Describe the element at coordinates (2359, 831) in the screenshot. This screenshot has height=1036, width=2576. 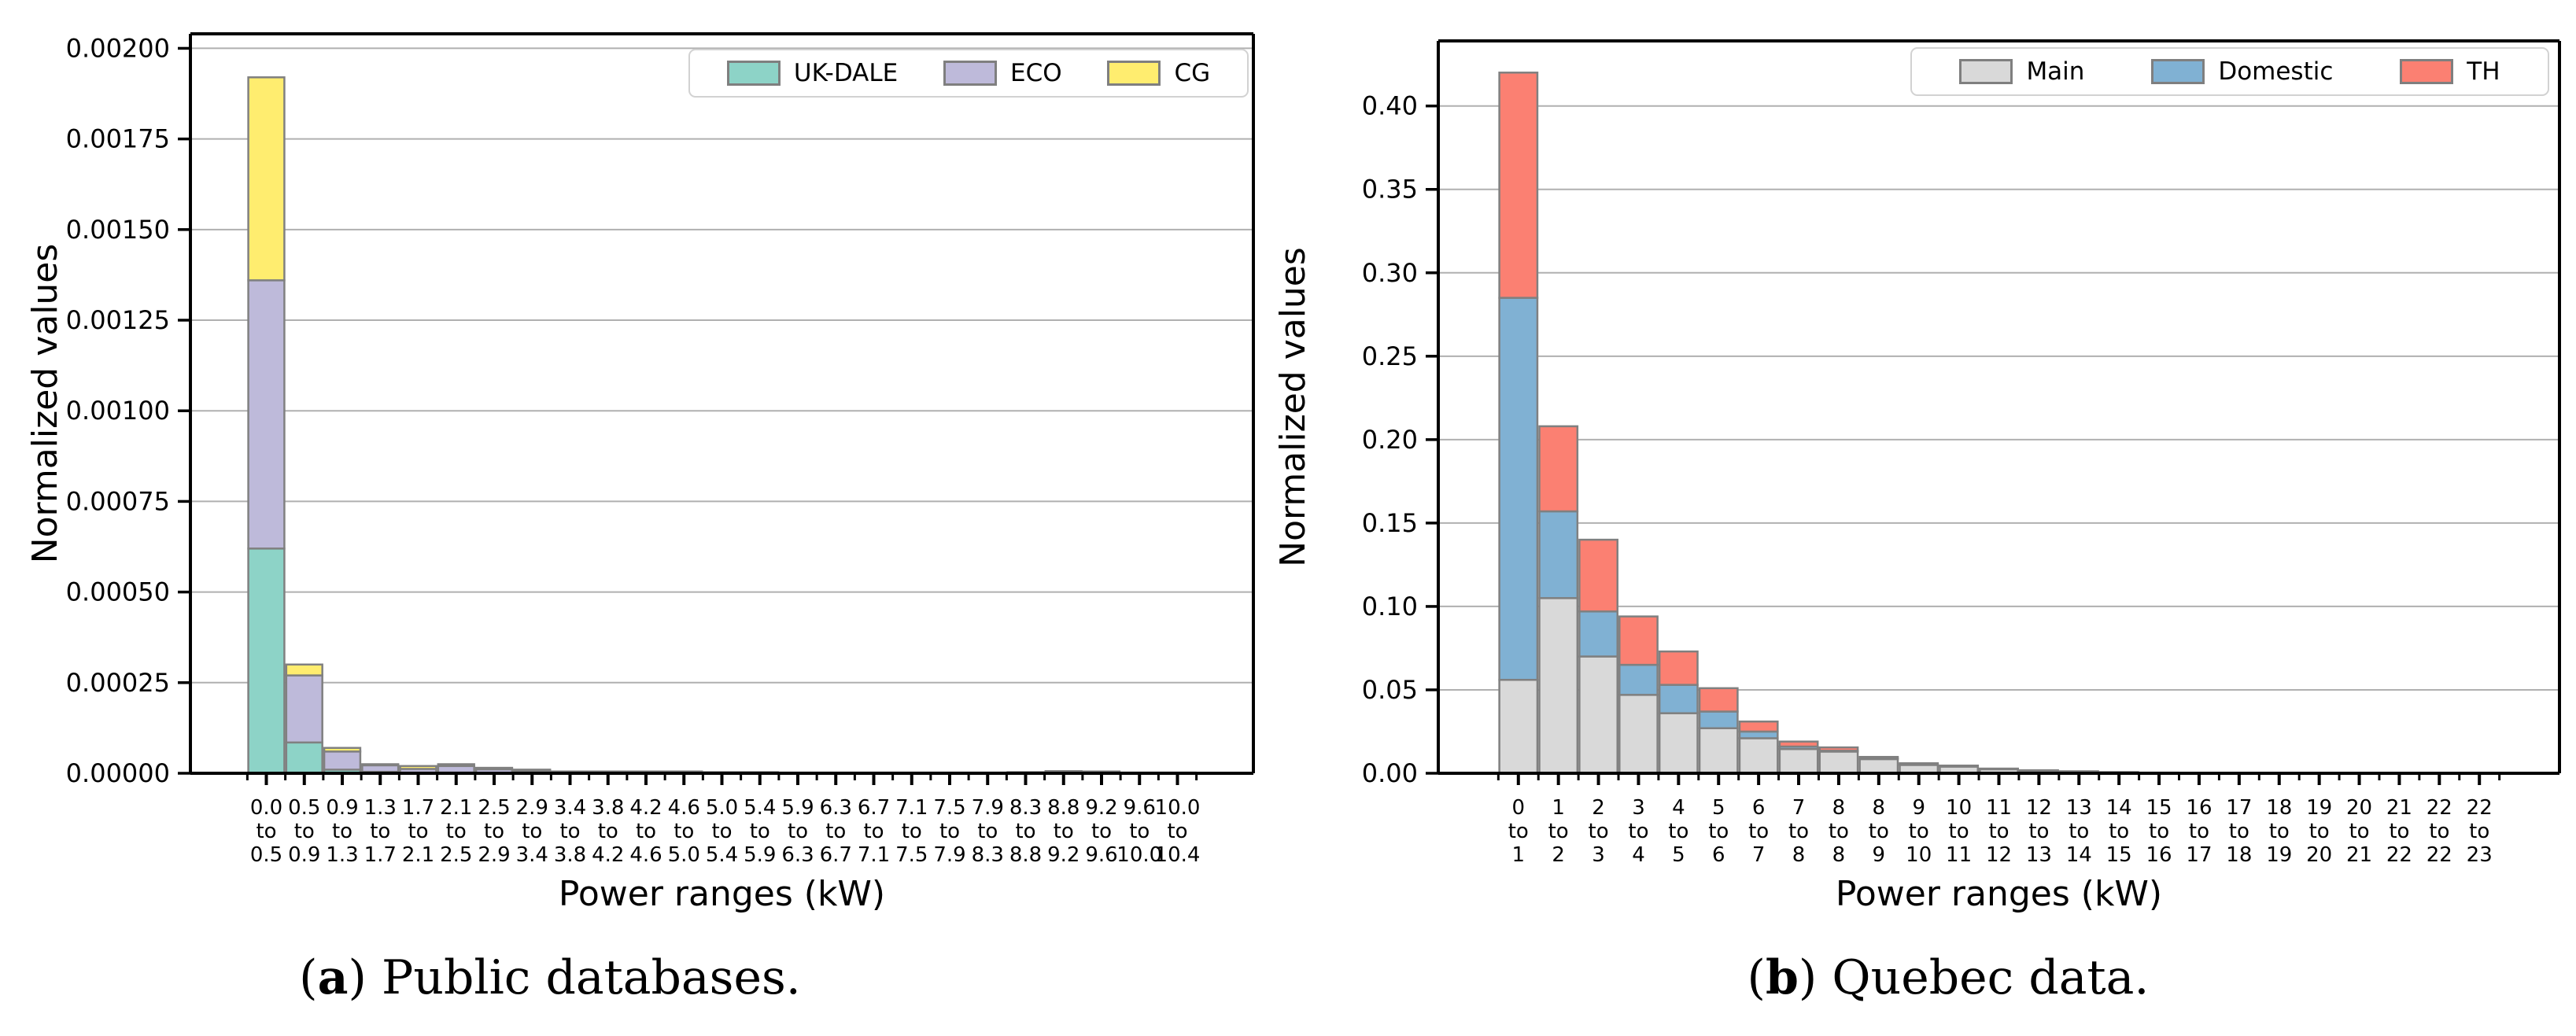
I see `x-tick-label: 20 to 21` at that location.